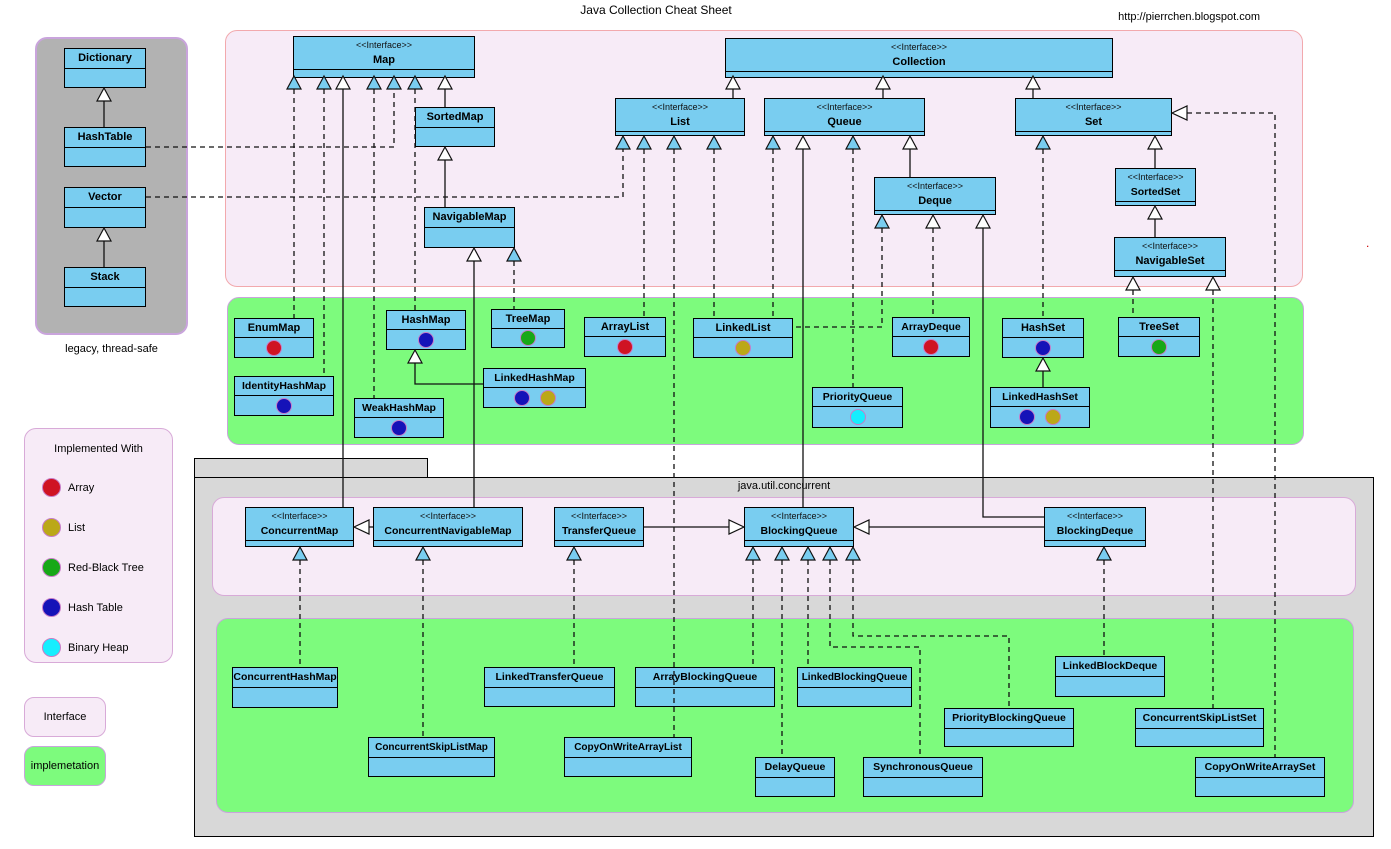 The height and width of the screenshot is (849, 1391). I want to click on class-concurrenthashmap: ConcurrentHashMap, so click(285, 687).